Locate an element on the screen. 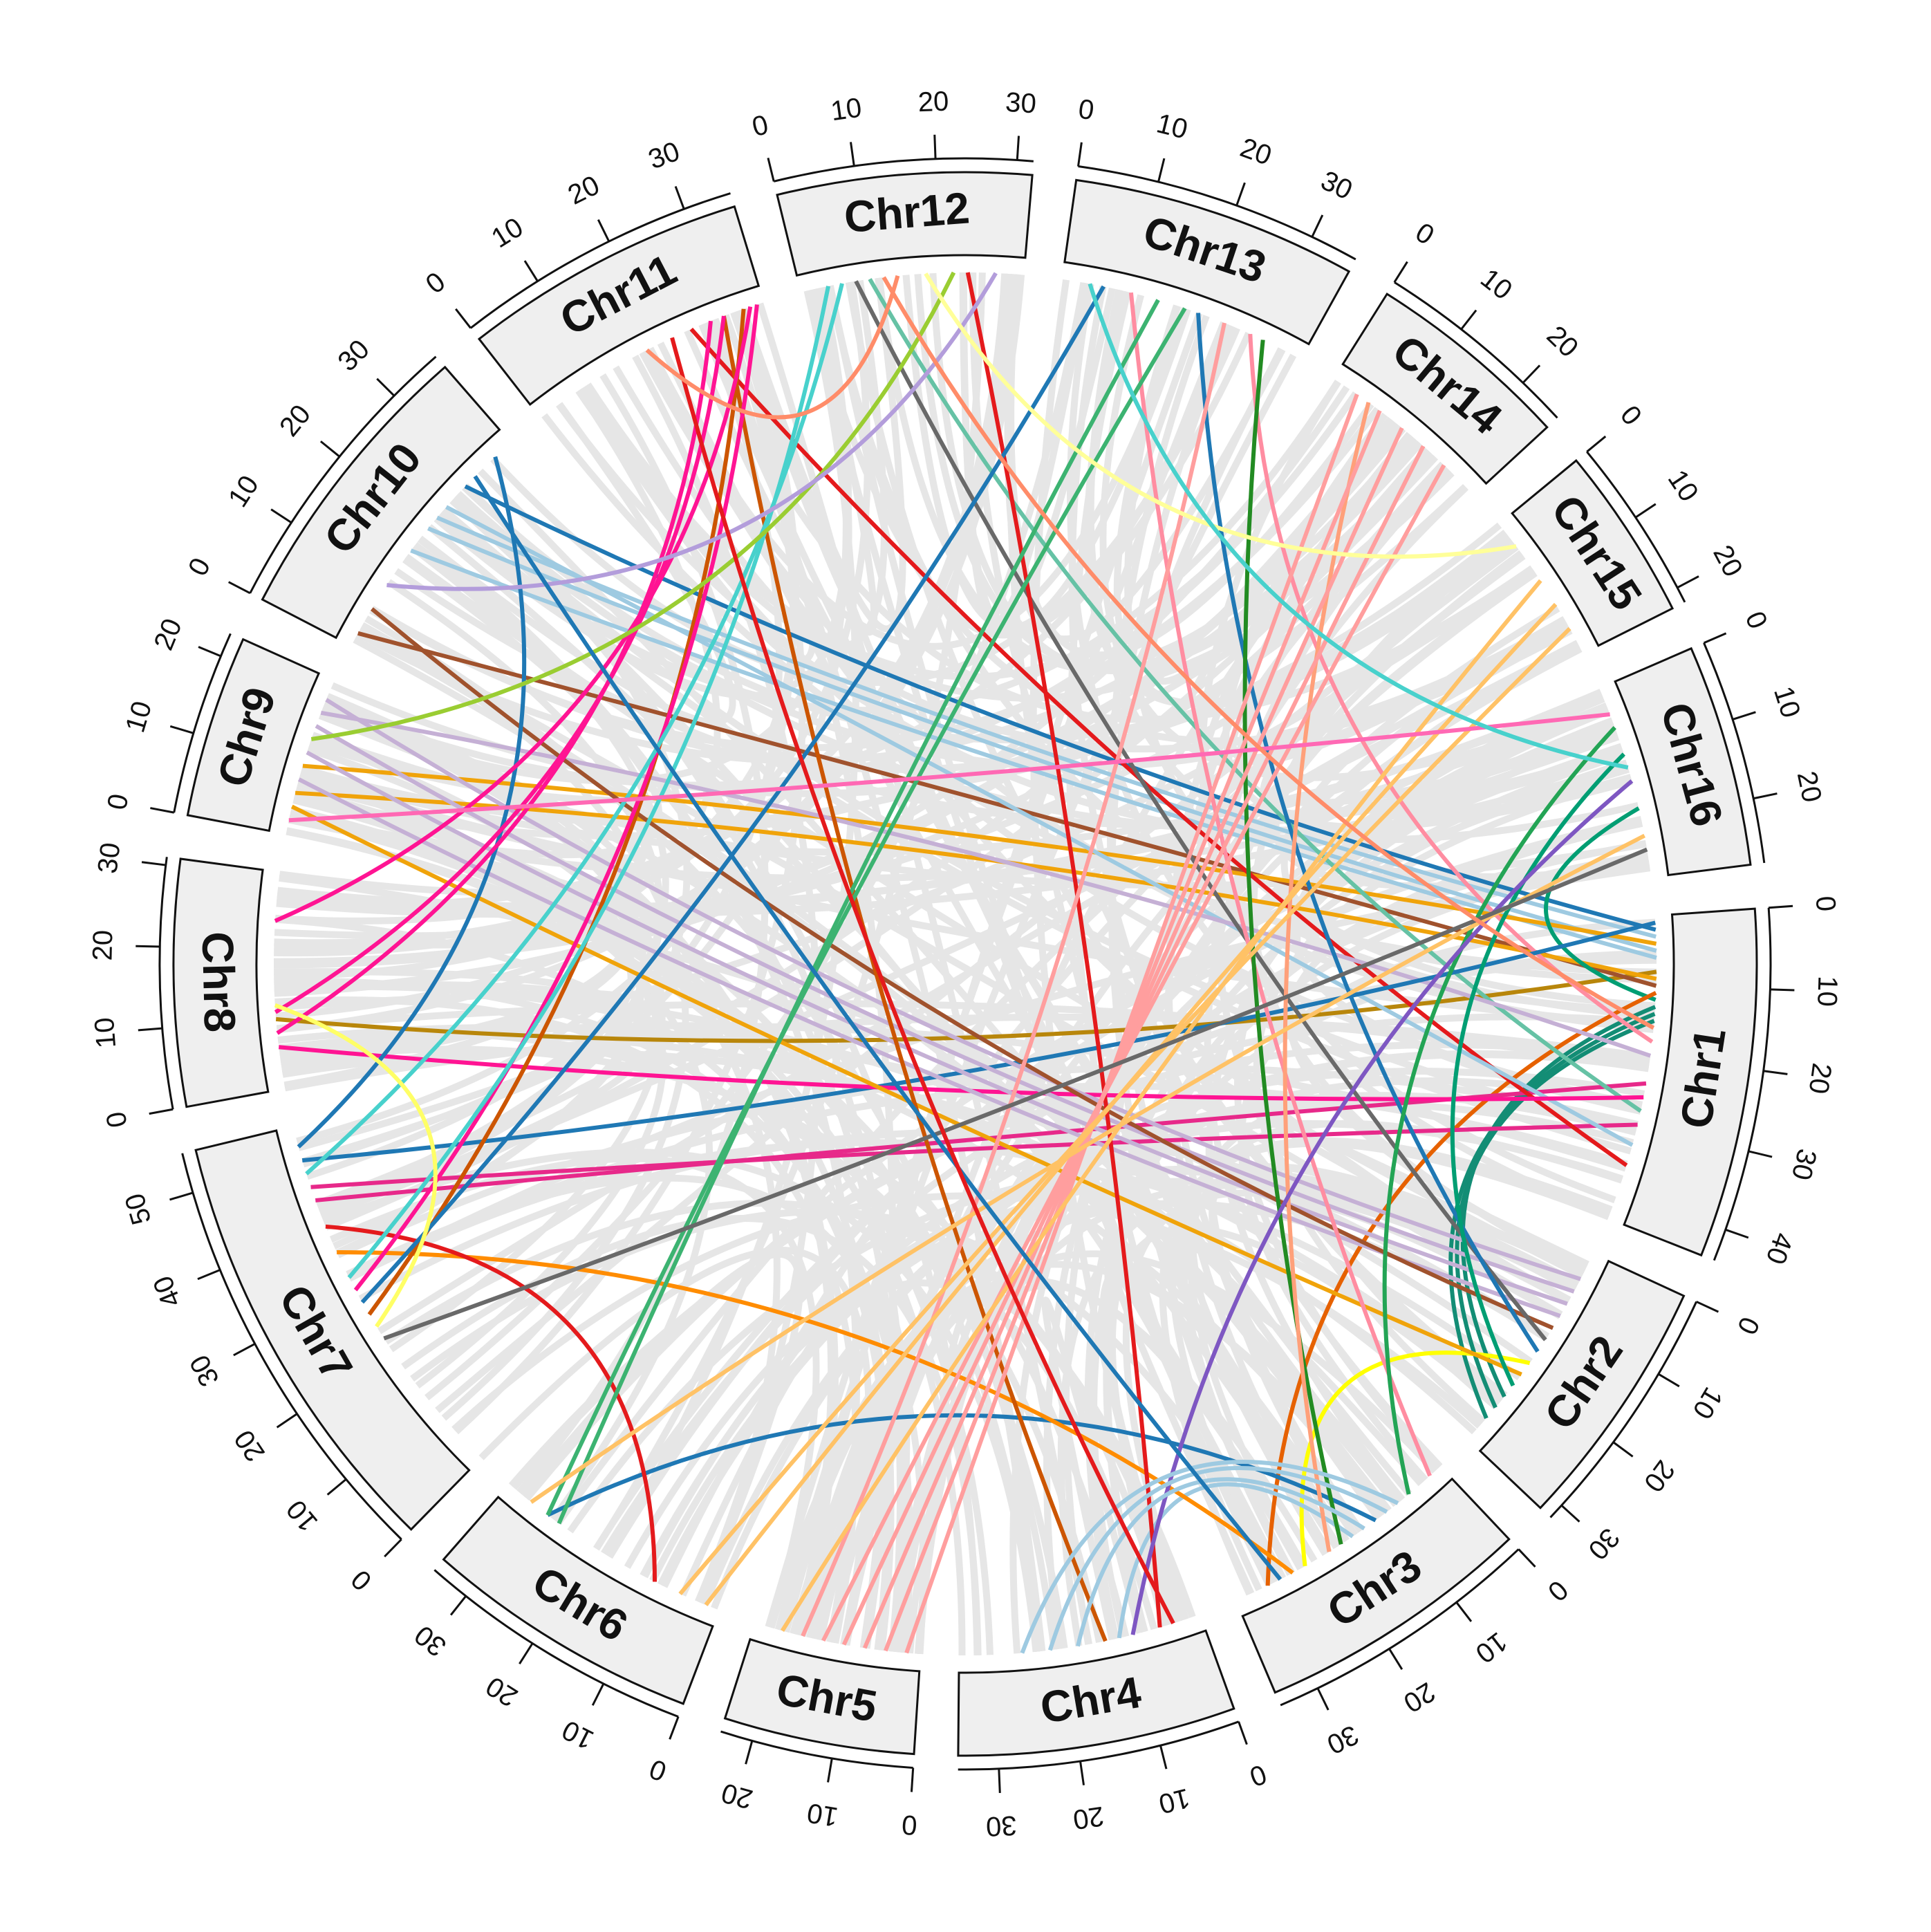  tick-label: 50 is located at coordinates (139, 1209).